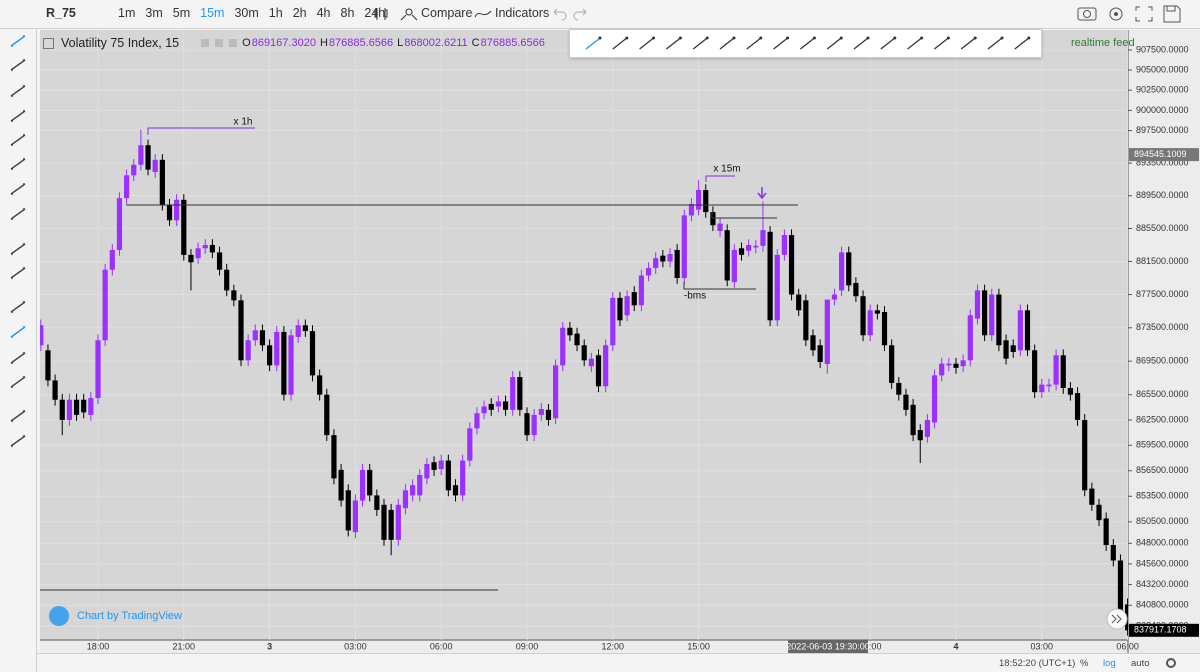 This screenshot has width=1200, height=672. What do you see at coordinates (436, 43) in the screenshot?
I see `ohlc-value: 868002.6211` at bounding box center [436, 43].